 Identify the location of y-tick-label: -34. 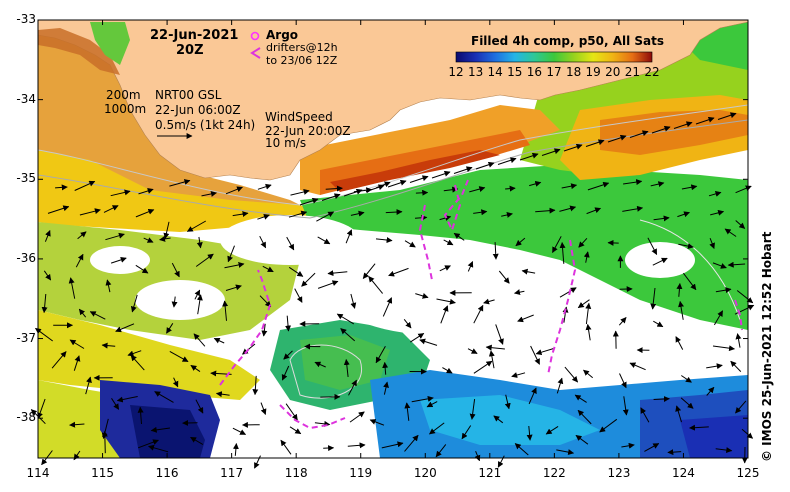
(26, 98).